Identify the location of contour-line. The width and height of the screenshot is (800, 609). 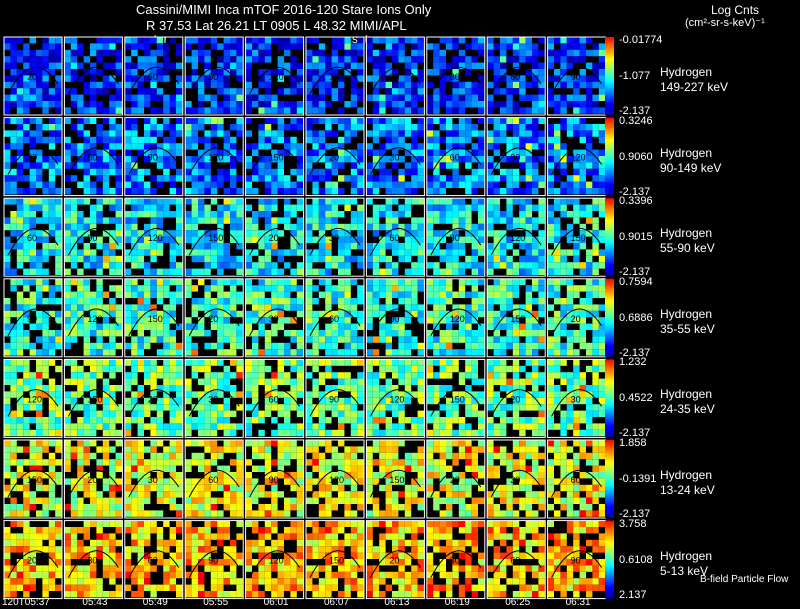
(154, 242).